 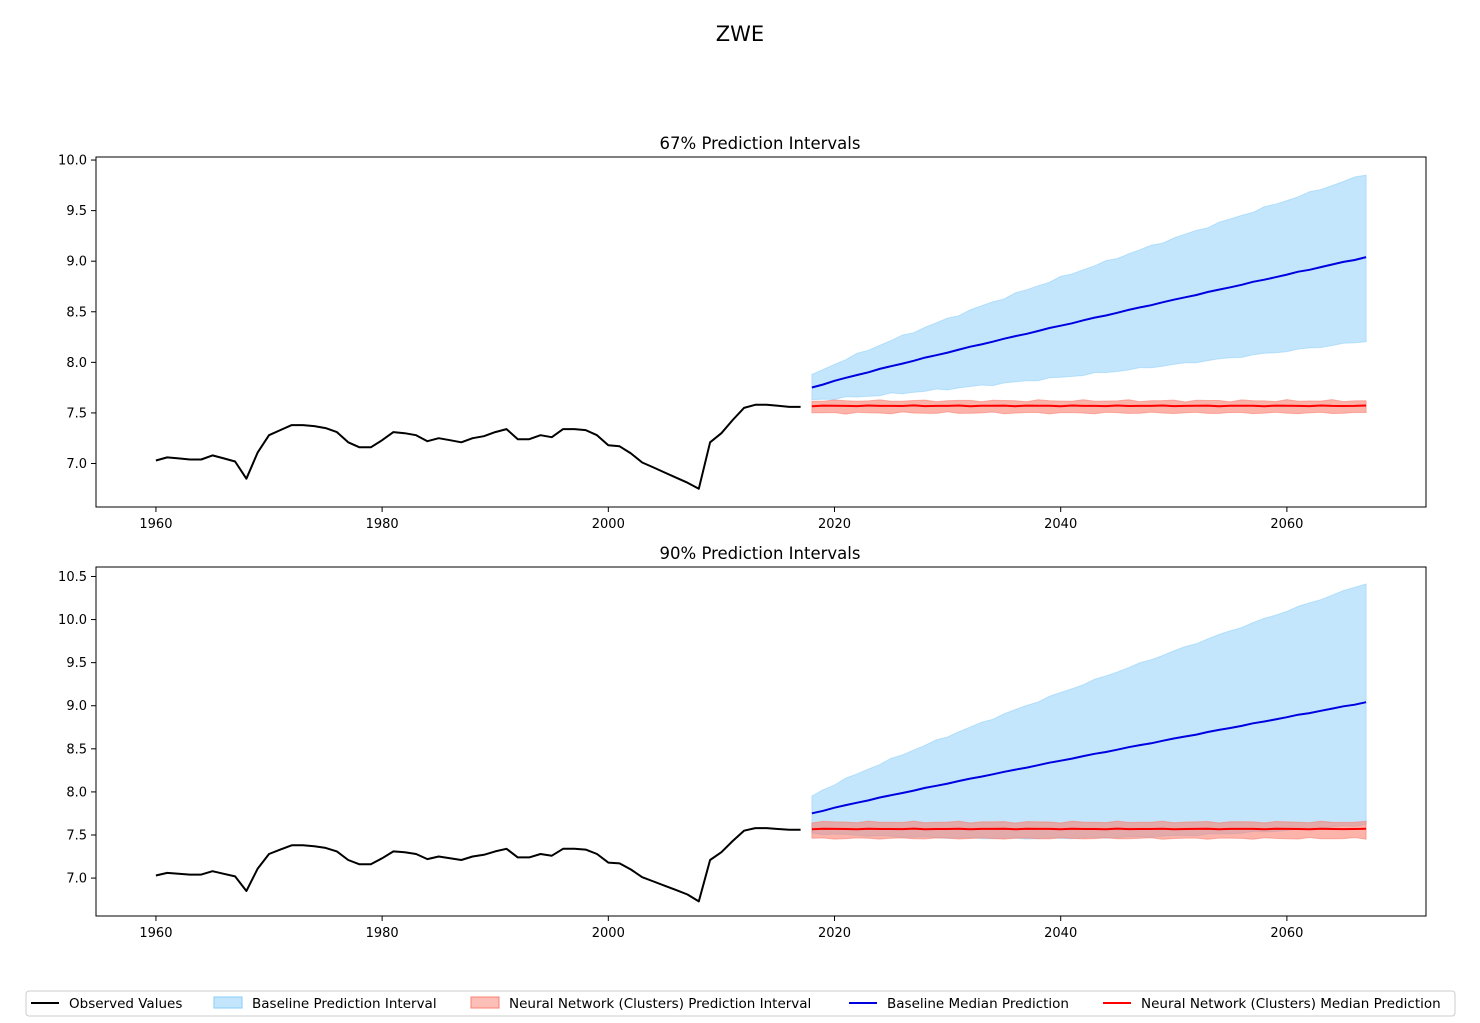 I want to click on legend-swatch-nn-interval, so click(x=485, y=1002).